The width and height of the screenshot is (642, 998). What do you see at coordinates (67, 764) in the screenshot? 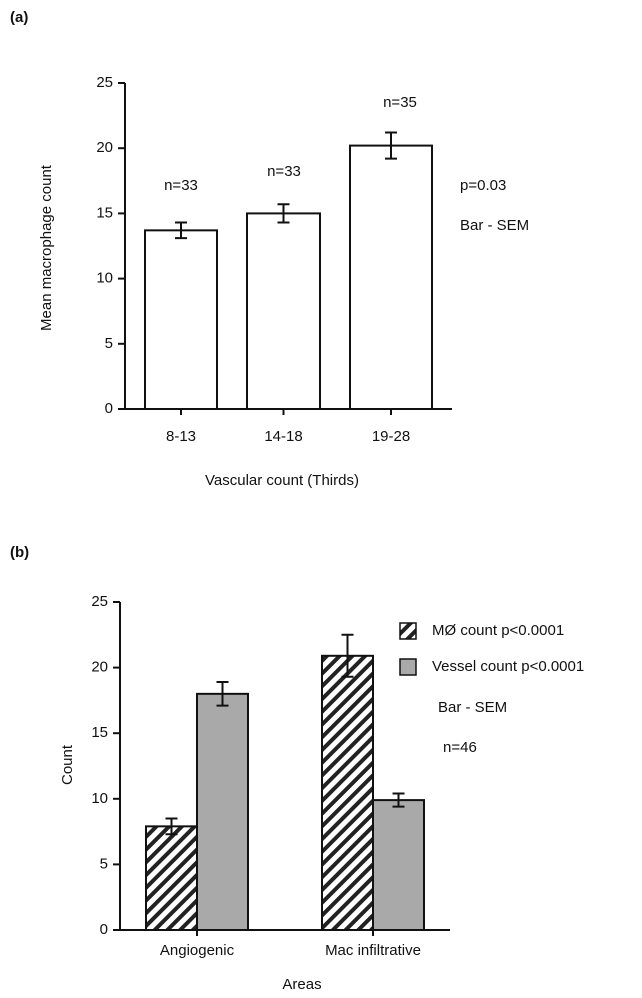
I see `y-axis-label: Count` at bounding box center [67, 764].